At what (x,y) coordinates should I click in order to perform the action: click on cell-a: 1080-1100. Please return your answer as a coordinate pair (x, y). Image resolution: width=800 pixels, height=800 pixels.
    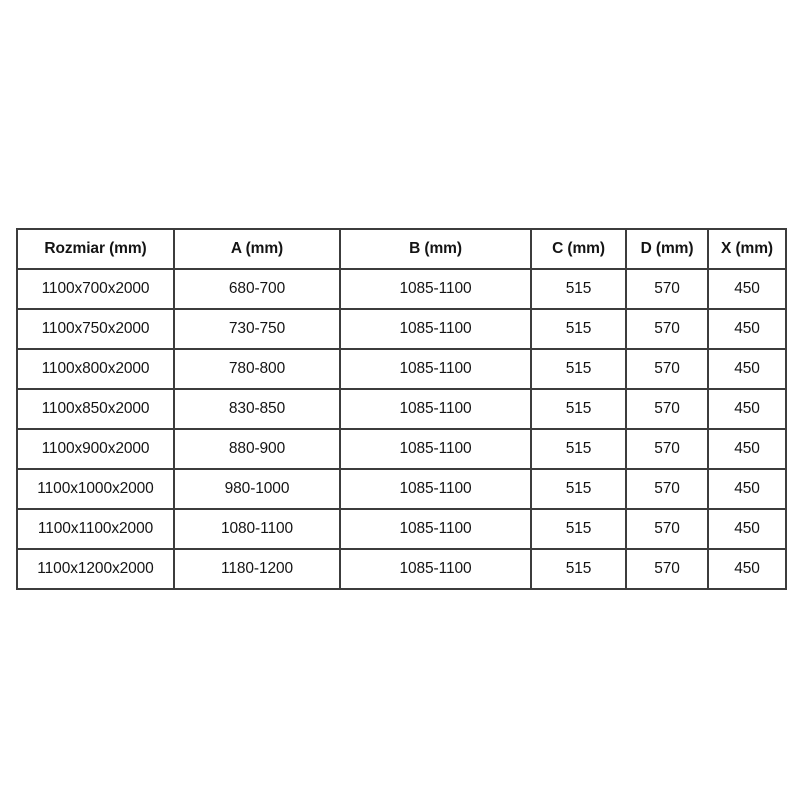
    Looking at the image, I should click on (257, 529).